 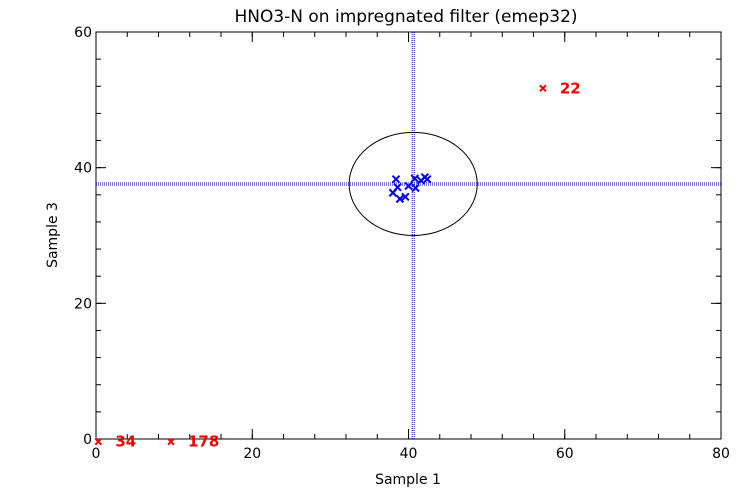 What do you see at coordinates (570, 88) in the screenshot?
I see `outlier-label: 22` at bounding box center [570, 88].